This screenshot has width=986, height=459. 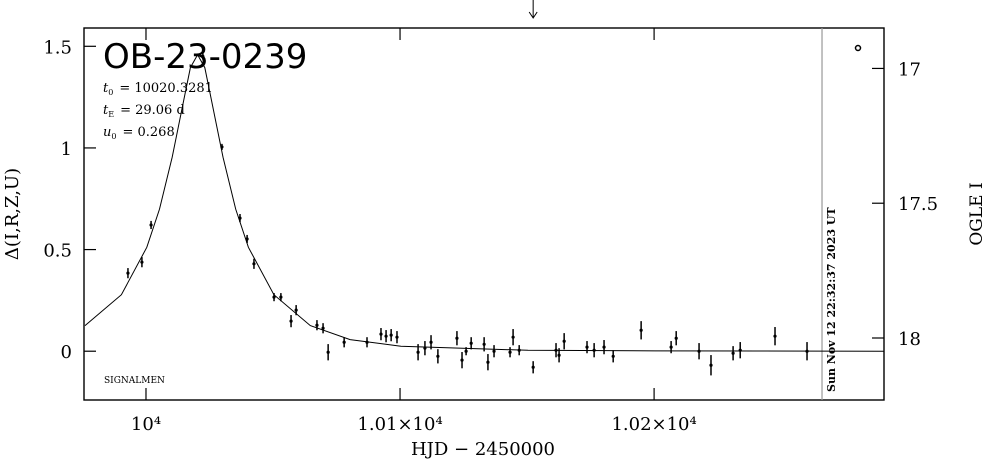 What do you see at coordinates (111, 114) in the screenshot?
I see `param-subscript: E` at bounding box center [111, 114].